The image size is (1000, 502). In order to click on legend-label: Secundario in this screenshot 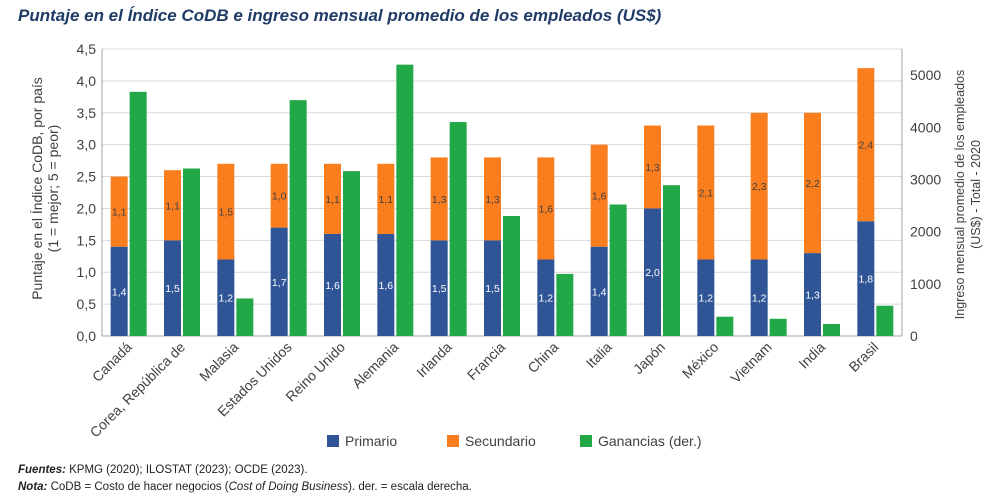, I will do `click(500, 441)`.